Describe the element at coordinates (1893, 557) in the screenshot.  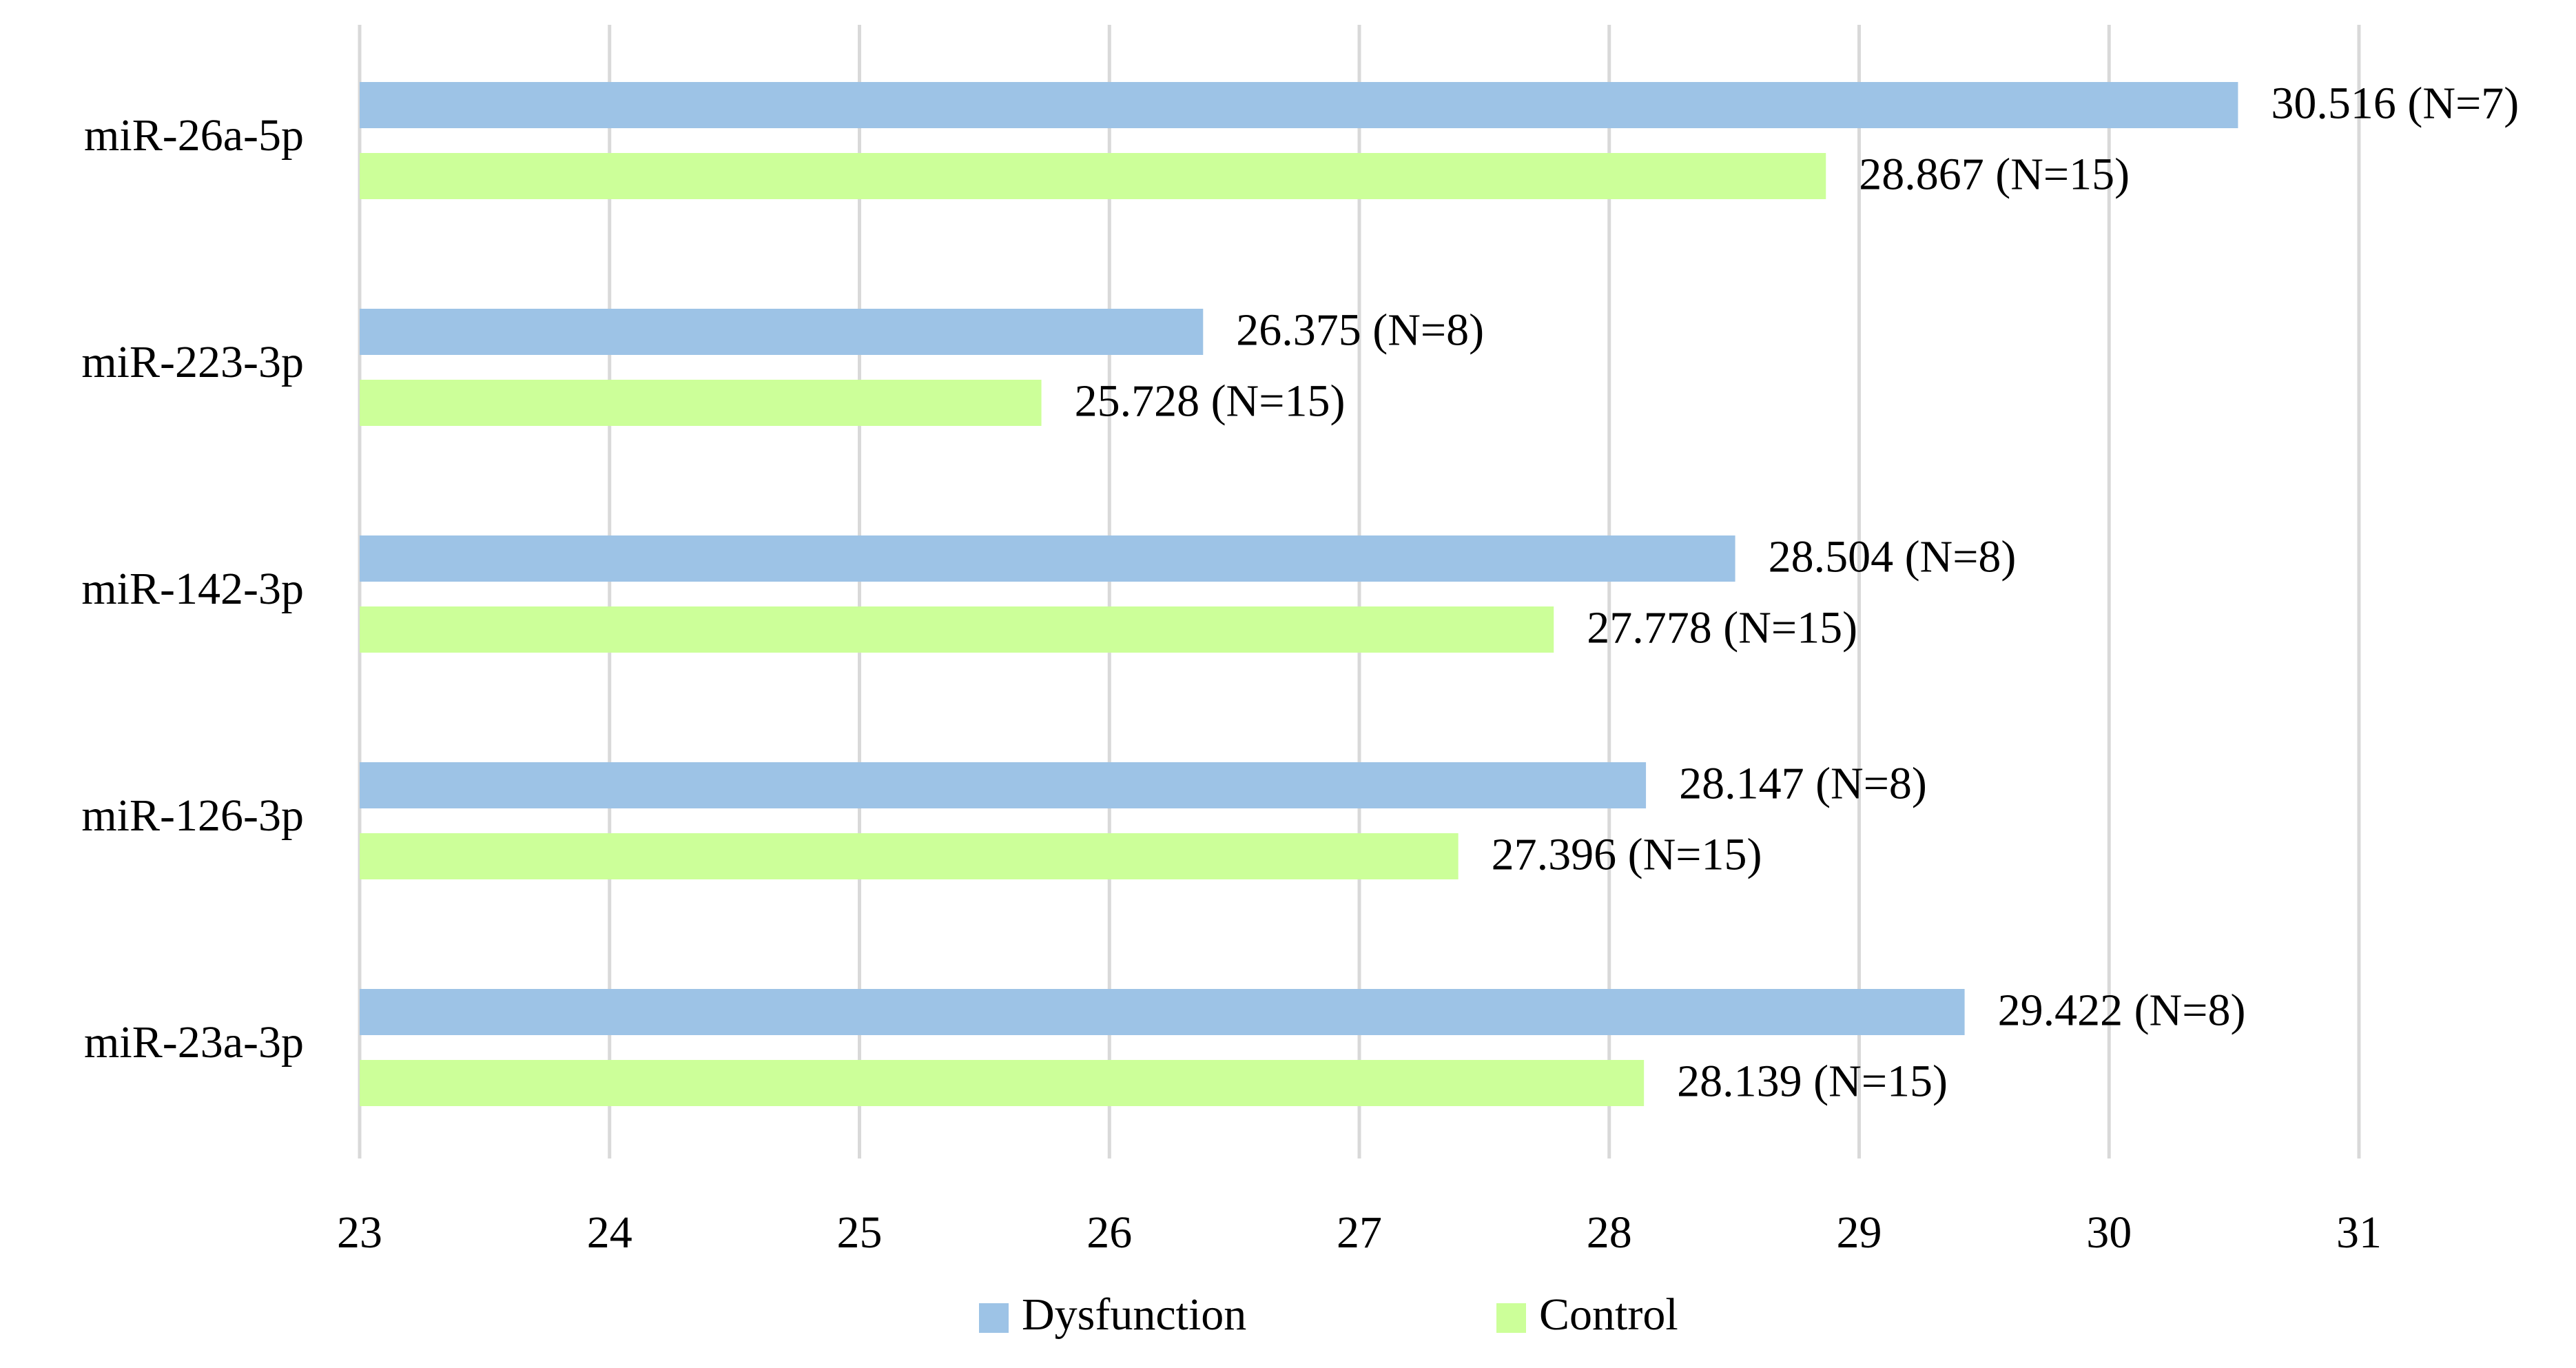
I see `value-label: 28.504 (N=8)` at that location.